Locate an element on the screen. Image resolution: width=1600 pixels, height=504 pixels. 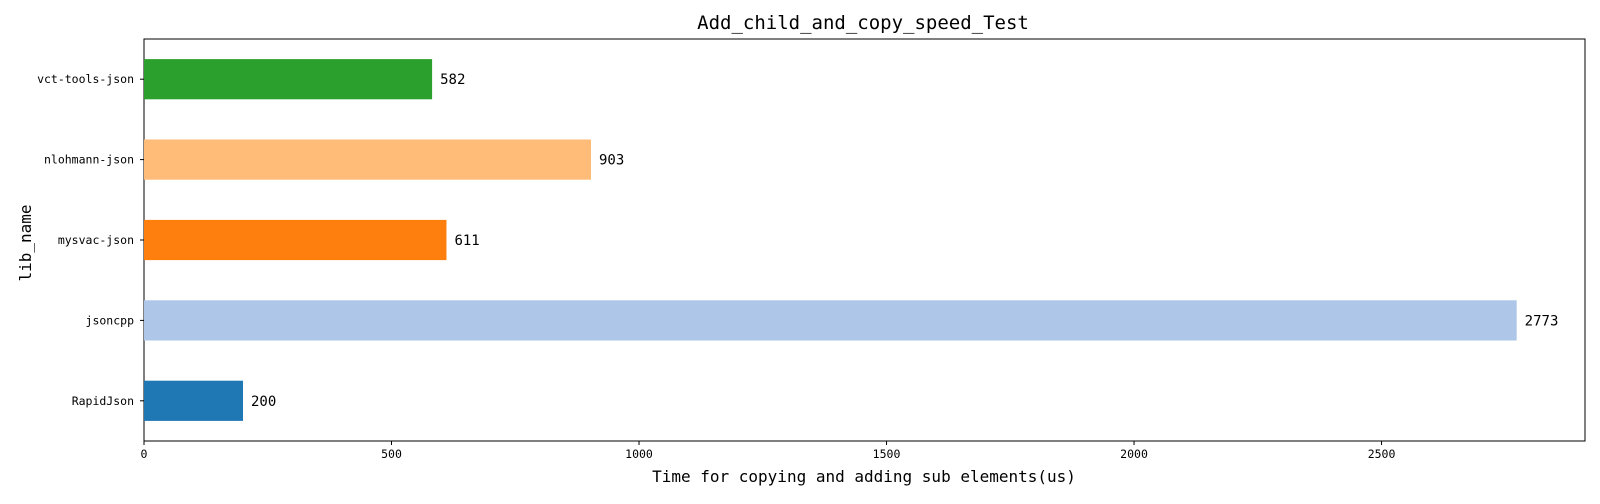
bar-mysvac-json is located at coordinates (295, 240).